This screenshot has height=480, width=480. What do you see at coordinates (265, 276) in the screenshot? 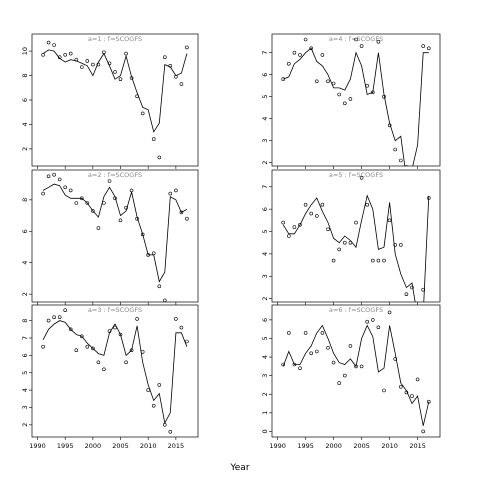
I see `y-tick-label: 3` at bounding box center [265, 276].